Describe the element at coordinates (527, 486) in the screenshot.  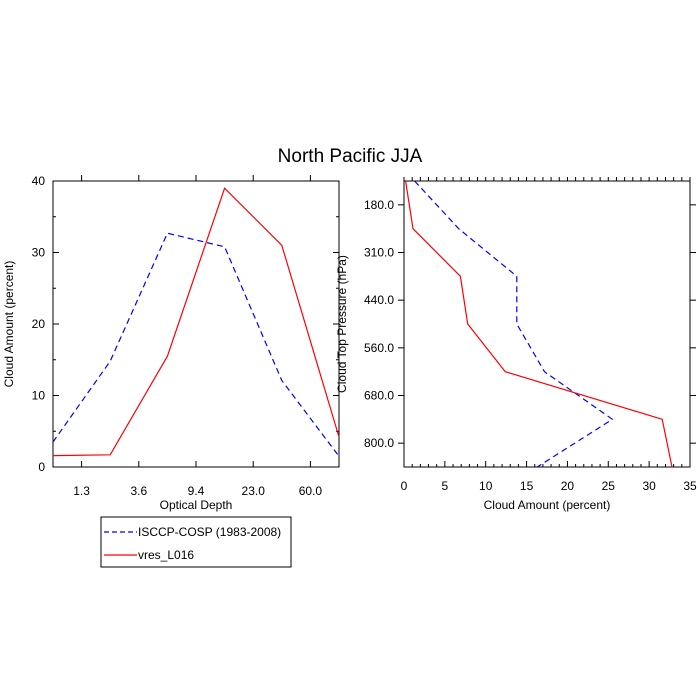
I see `right-x-tick-label: 15` at that location.